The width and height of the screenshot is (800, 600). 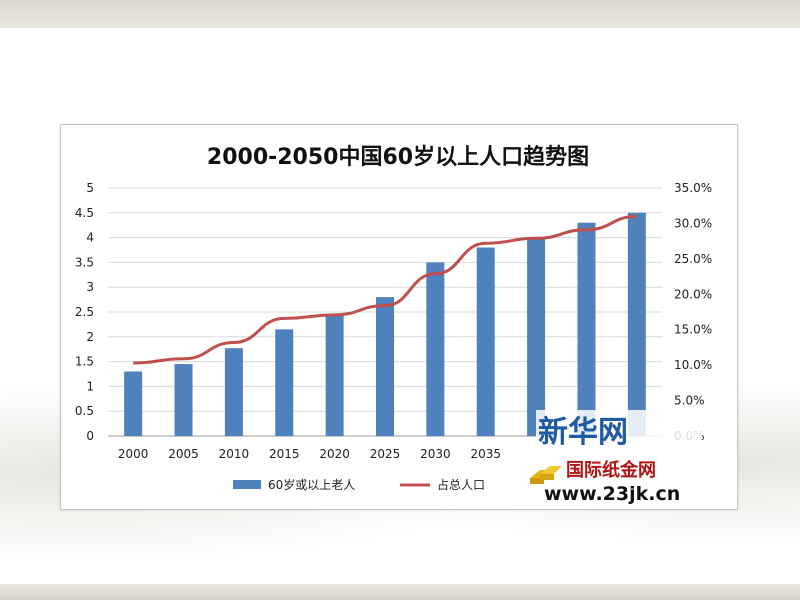 What do you see at coordinates (84, 411) in the screenshot?
I see `left-tick-label: 0.5` at bounding box center [84, 411].